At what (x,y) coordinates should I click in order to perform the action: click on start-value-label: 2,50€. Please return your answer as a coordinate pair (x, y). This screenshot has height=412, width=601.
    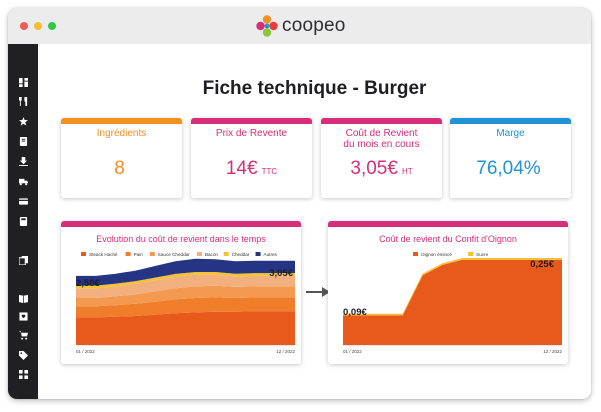
    Looking at the image, I should click on (88, 283).